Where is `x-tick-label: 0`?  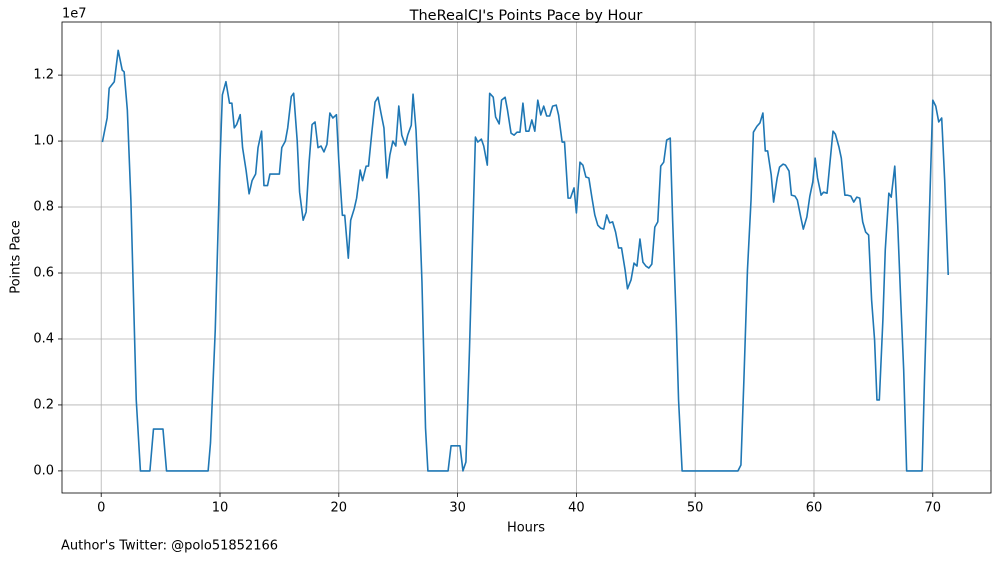
x-tick-label: 0 is located at coordinates (101, 508).